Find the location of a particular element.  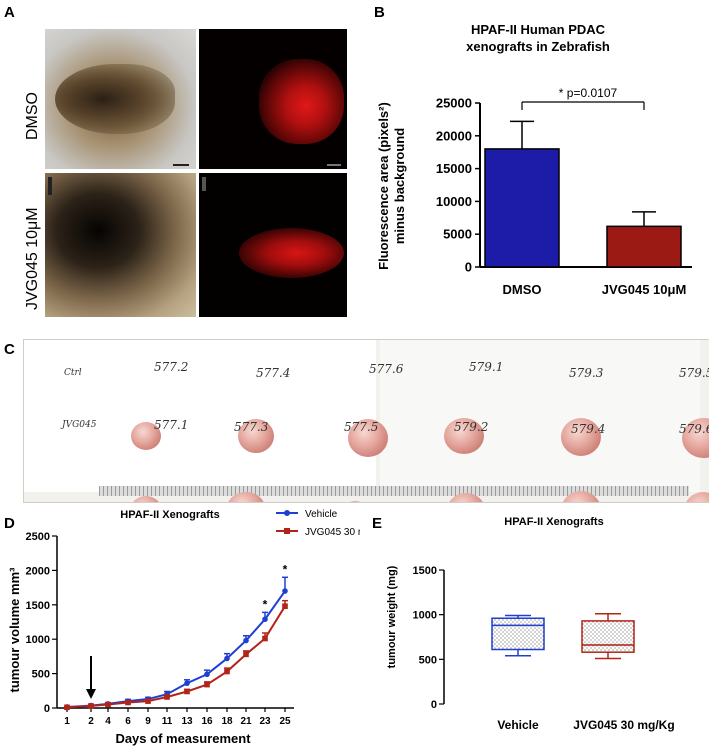

y-axis-label: tumour weight (mg) is located at coordinates (392, 616).